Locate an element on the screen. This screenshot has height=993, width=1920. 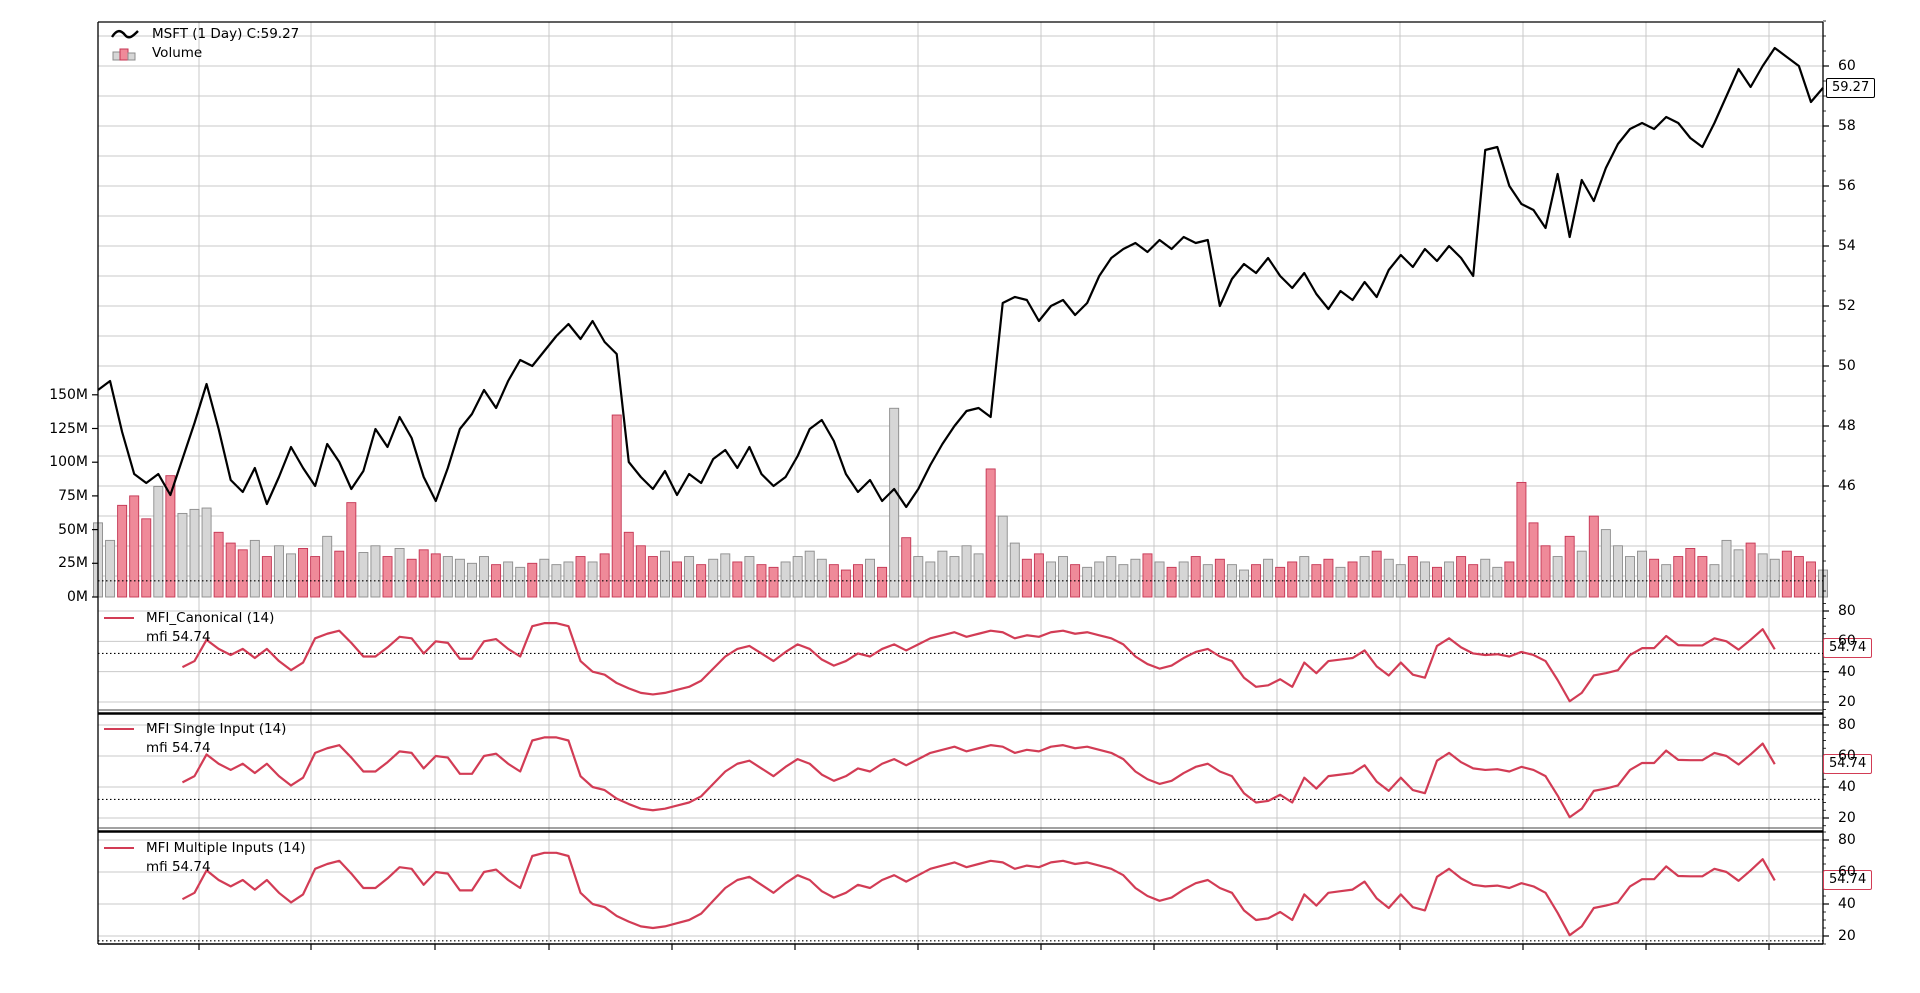
squiggle-line-icon is located at coordinates (124, 33).